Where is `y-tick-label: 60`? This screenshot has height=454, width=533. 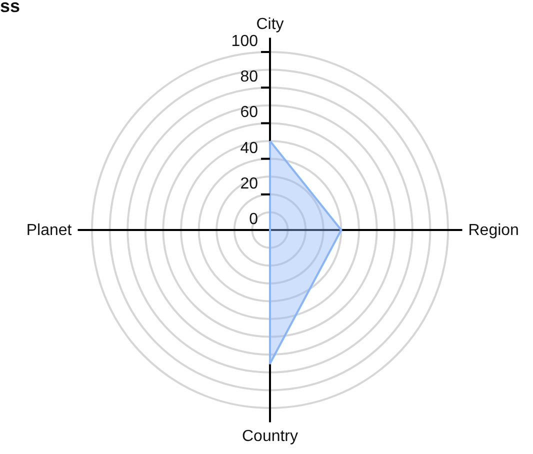
y-tick-label: 60 is located at coordinates (249, 113).